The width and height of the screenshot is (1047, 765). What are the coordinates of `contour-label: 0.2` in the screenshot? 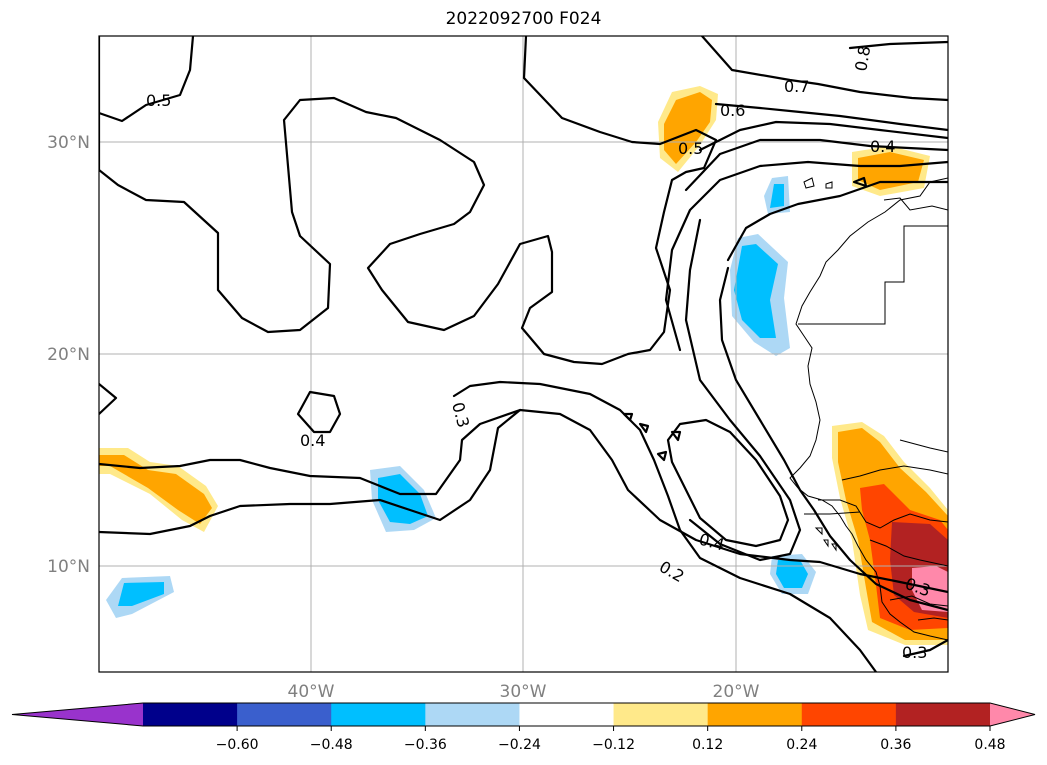 It's located at (672, 571).